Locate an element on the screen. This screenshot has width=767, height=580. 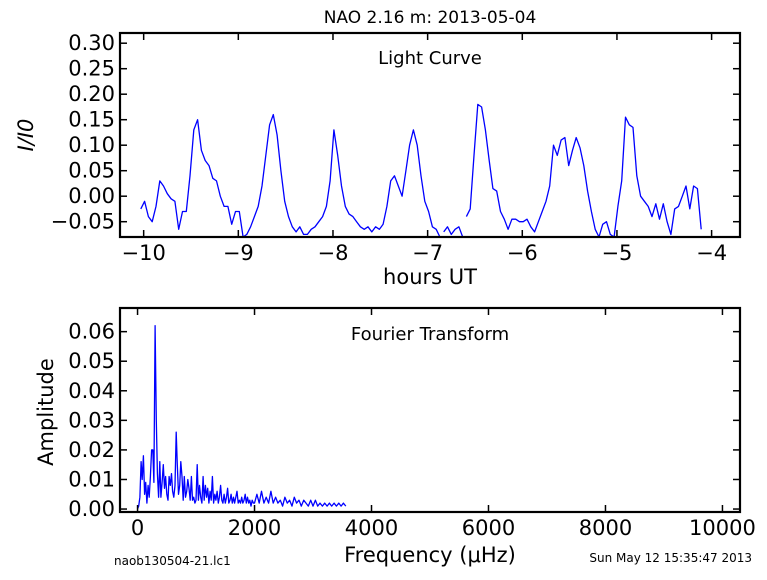
x-tick-label: −6 is located at coordinates (522, 253).